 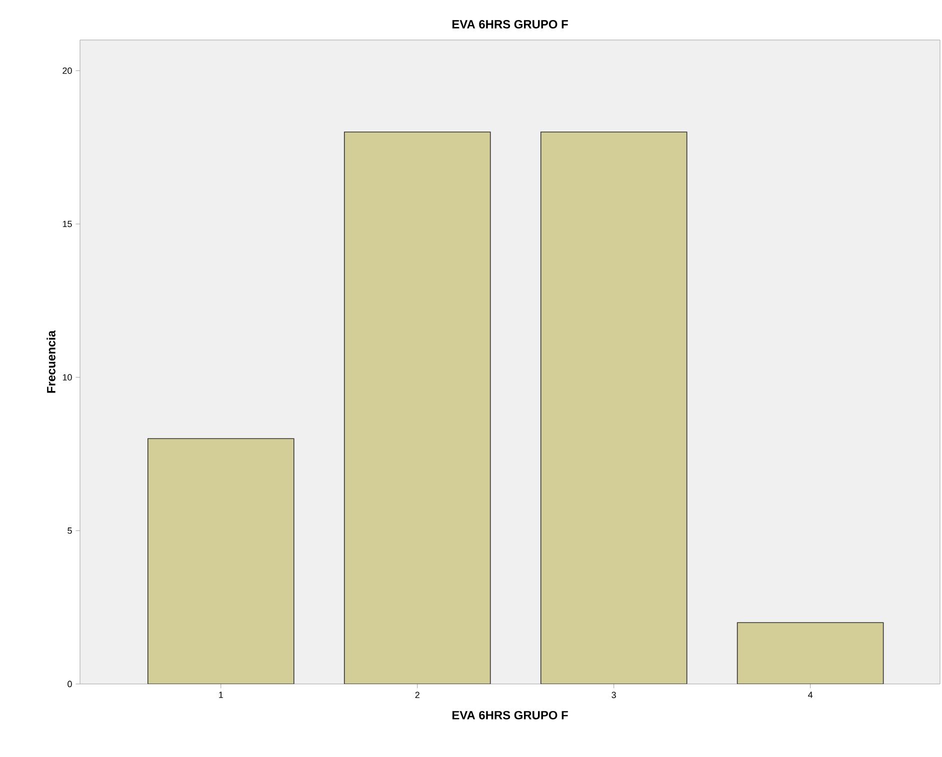 I want to click on y-tick-label: 15, so click(x=67, y=224).